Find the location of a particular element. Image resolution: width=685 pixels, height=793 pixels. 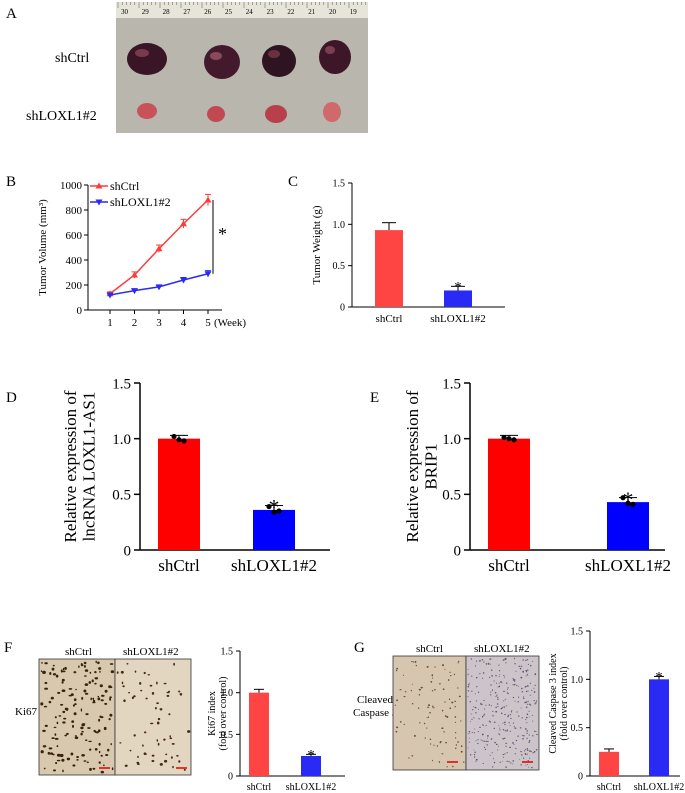

ki67-stain-dots-shloxl1 is located at coordinates (153, 716).